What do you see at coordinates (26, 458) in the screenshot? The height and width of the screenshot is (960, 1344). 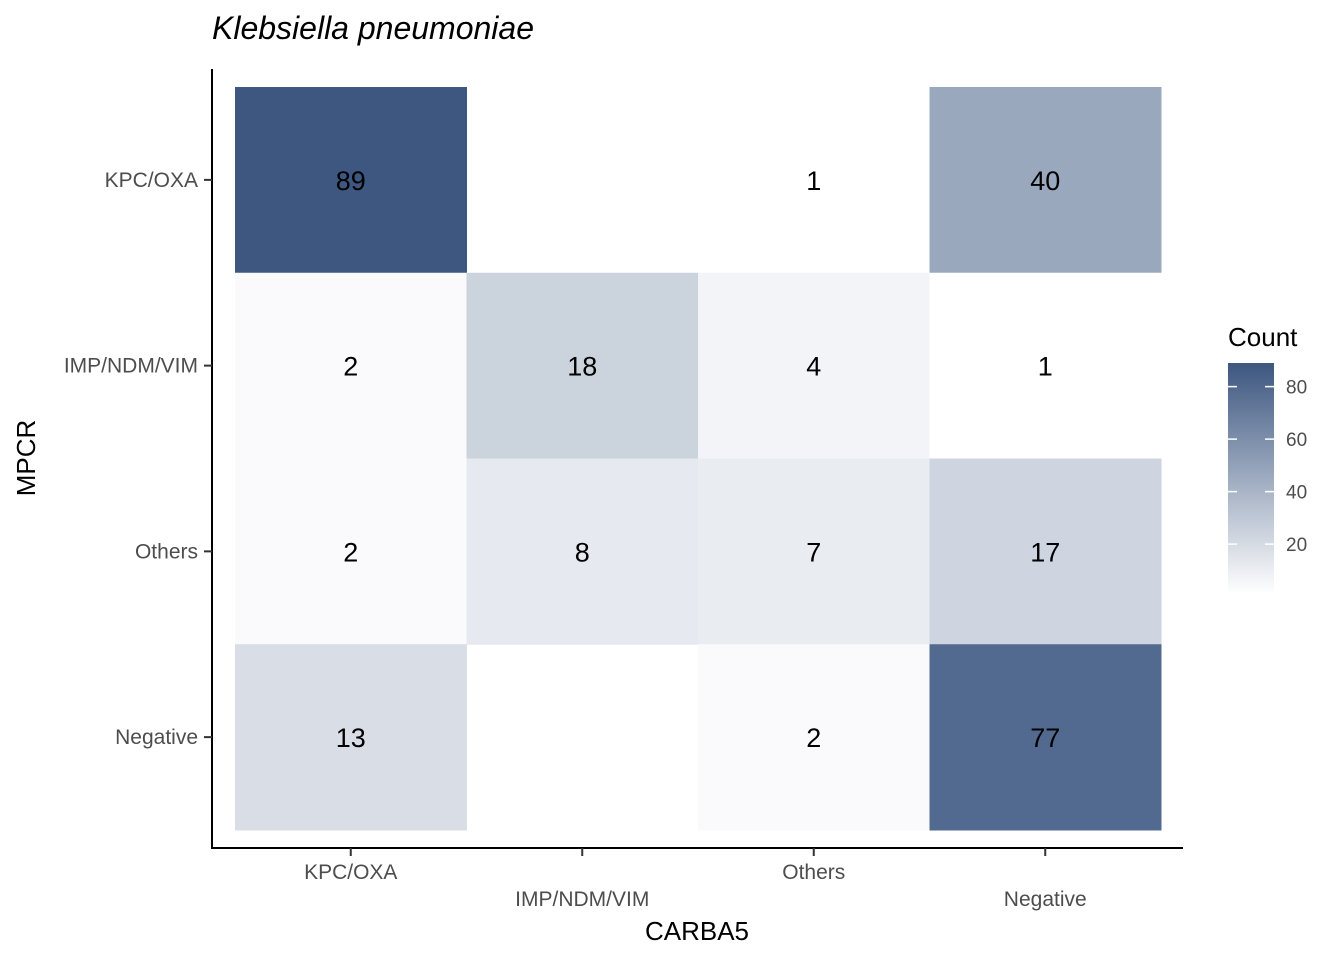 I see `y-axis-title: MPCR` at bounding box center [26, 458].